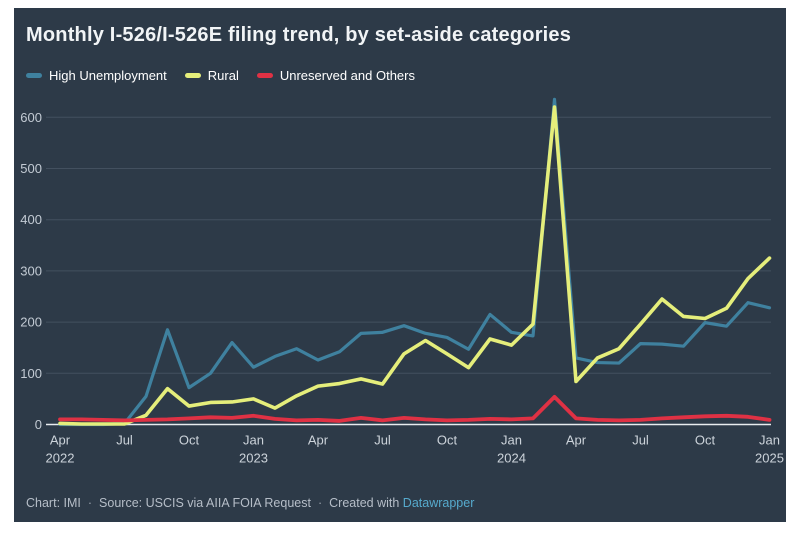 This screenshot has width=800, height=536. What do you see at coordinates (438, 503) in the screenshot?
I see `datawrapper-link: Datawrapper` at bounding box center [438, 503].